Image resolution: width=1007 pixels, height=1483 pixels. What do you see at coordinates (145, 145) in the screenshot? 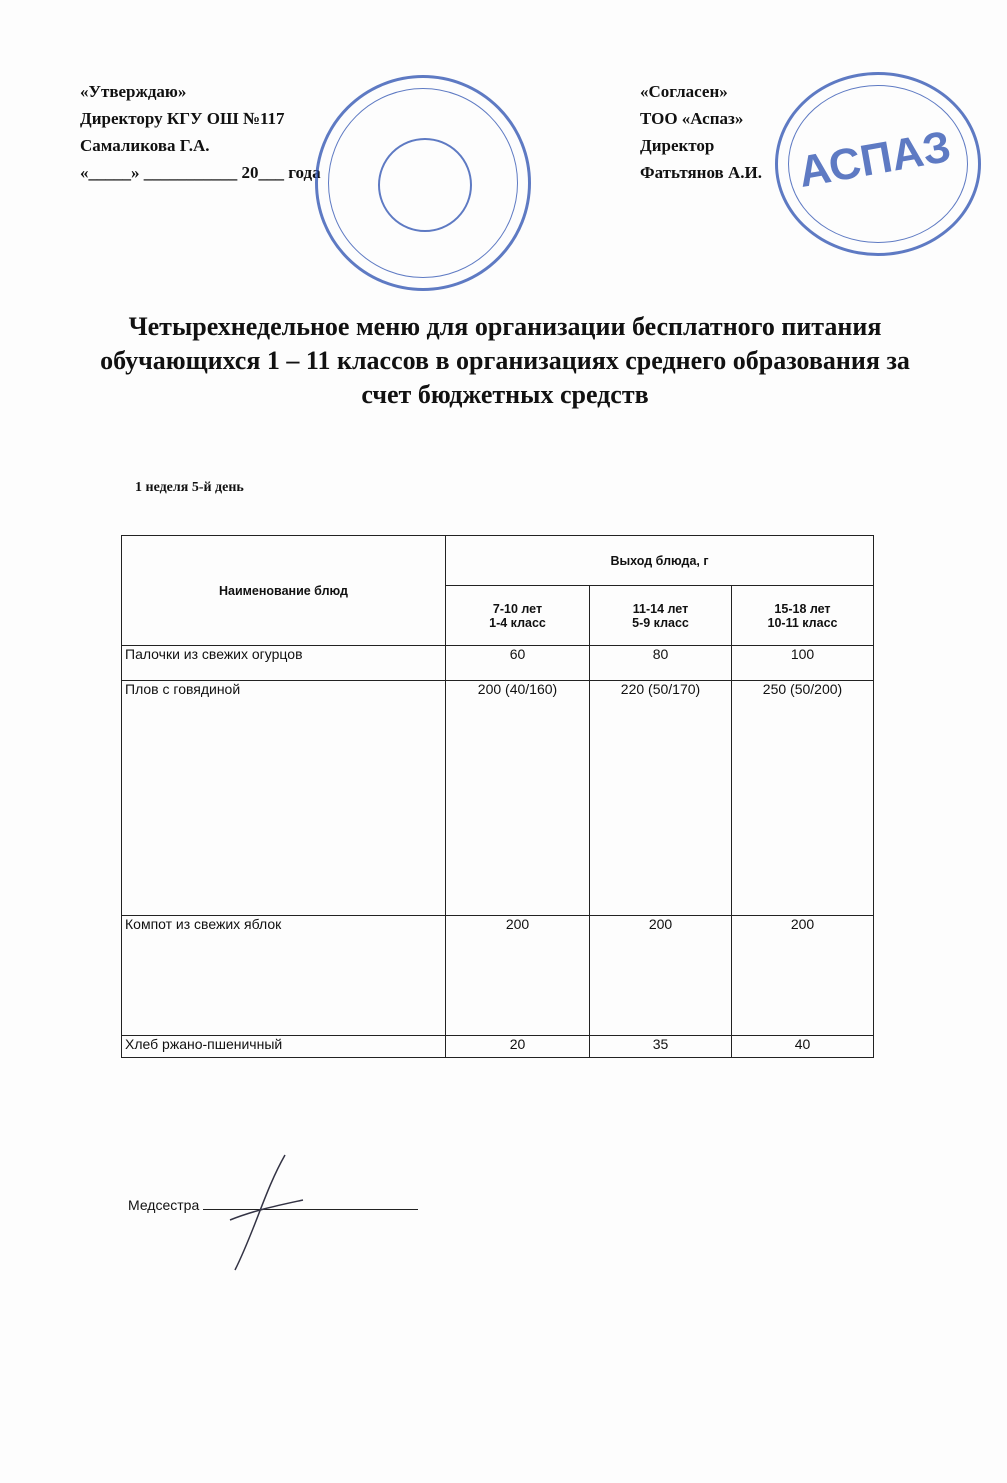
I see `approval-line: Самаликова Г.А.` at bounding box center [145, 145].